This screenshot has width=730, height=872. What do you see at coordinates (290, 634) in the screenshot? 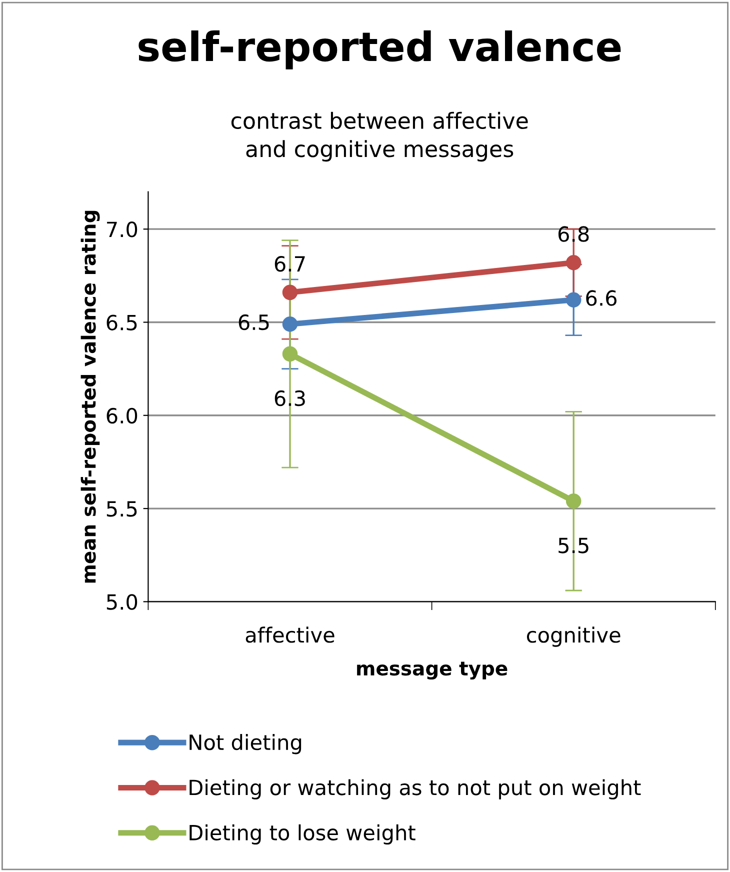
I see `x-tick-label: affective` at bounding box center [290, 634].